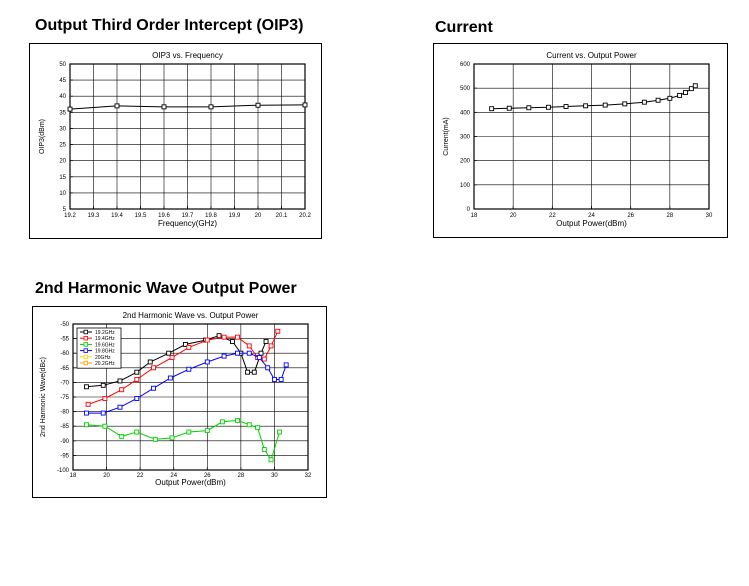 This screenshot has width=749, height=586. Describe the element at coordinates (64, 456) in the screenshot. I see `y-tick-label: -95` at that location.